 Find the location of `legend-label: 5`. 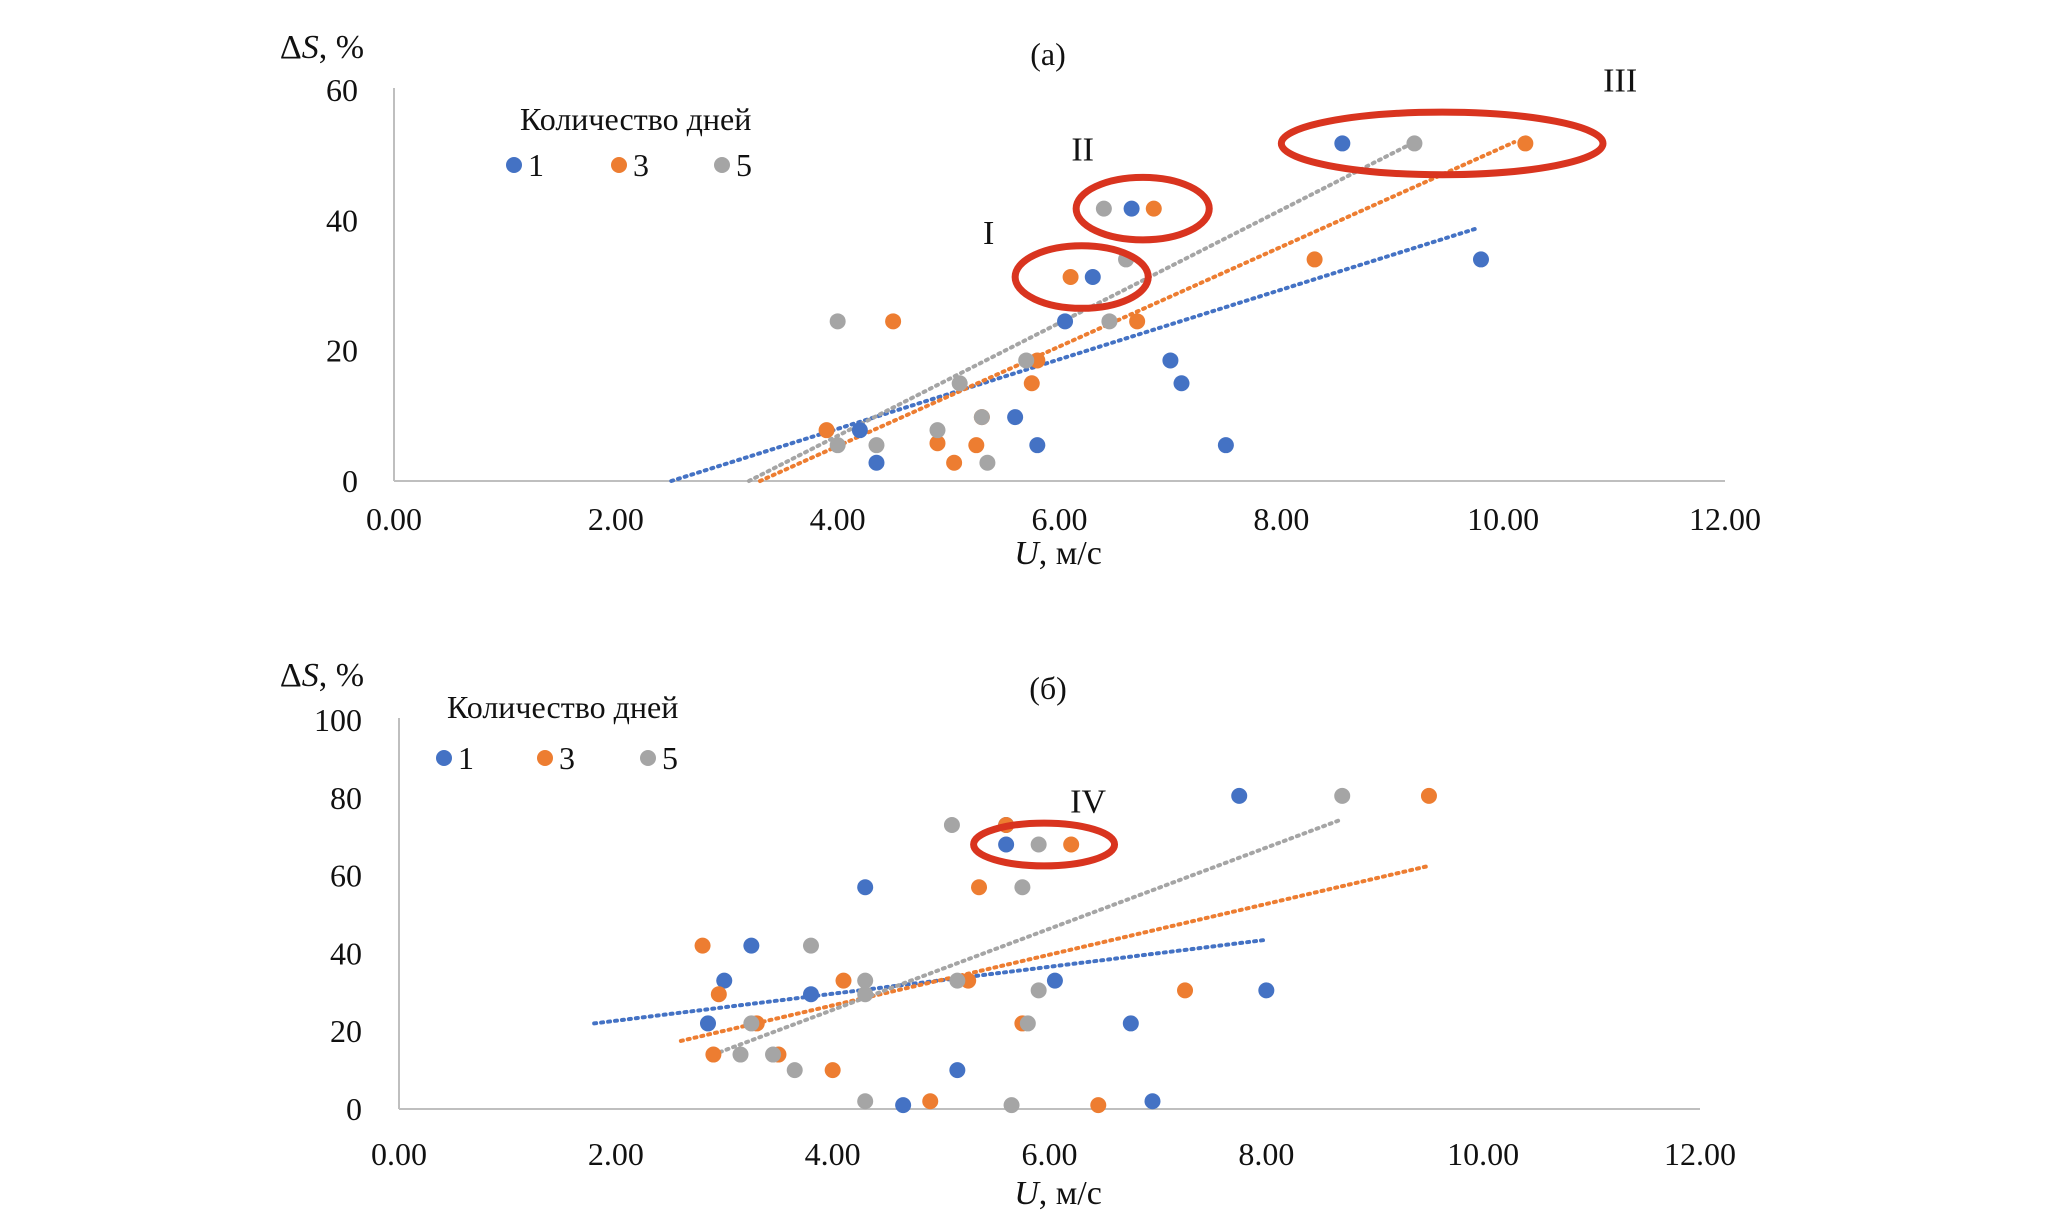

legend-label: 5 is located at coordinates (744, 165).